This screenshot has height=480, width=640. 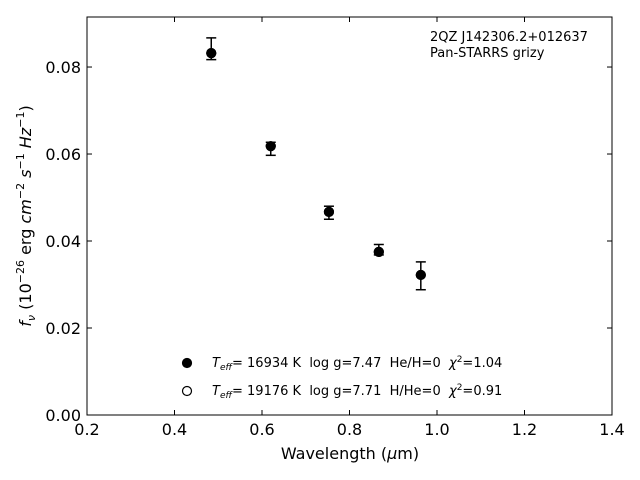 I want to click on x-tick-label: 1.0, so click(x=436, y=429).